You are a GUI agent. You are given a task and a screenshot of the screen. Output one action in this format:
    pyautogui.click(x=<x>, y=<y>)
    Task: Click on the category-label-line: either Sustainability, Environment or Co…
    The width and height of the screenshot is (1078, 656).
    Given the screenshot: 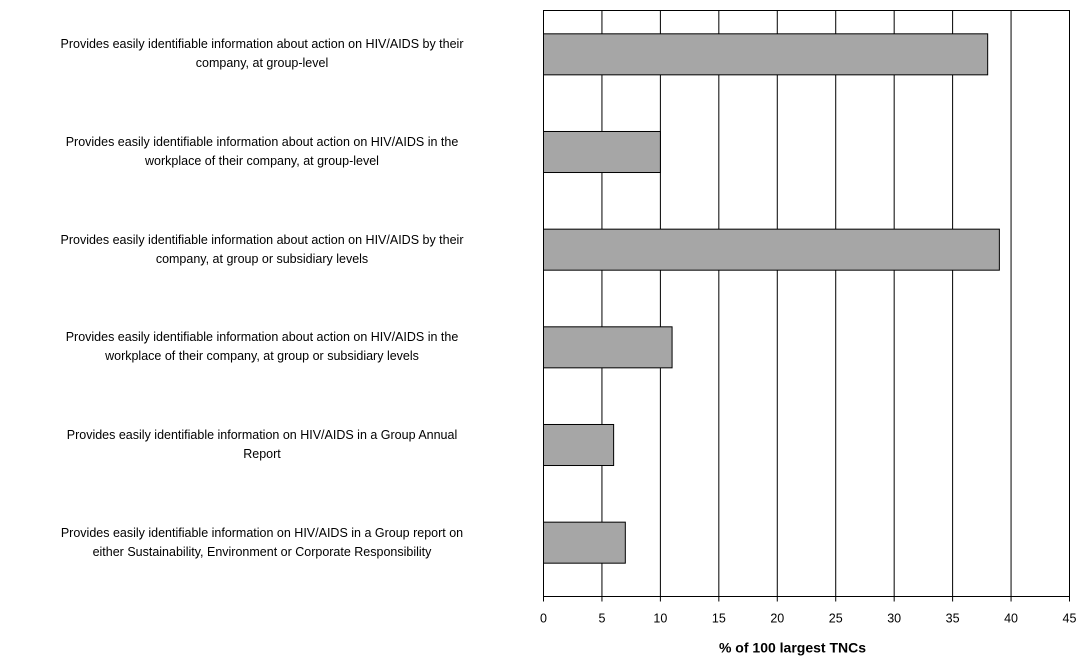 What is the action you would take?
    pyautogui.click(x=262, y=551)
    